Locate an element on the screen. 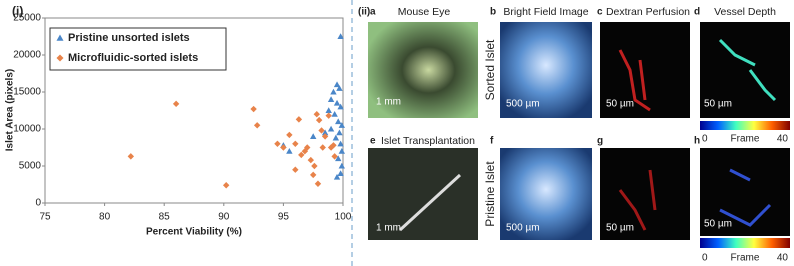 The width and height of the screenshot is (794, 266). panel-title: Dextran Perfusion is located at coordinates (648, 12).